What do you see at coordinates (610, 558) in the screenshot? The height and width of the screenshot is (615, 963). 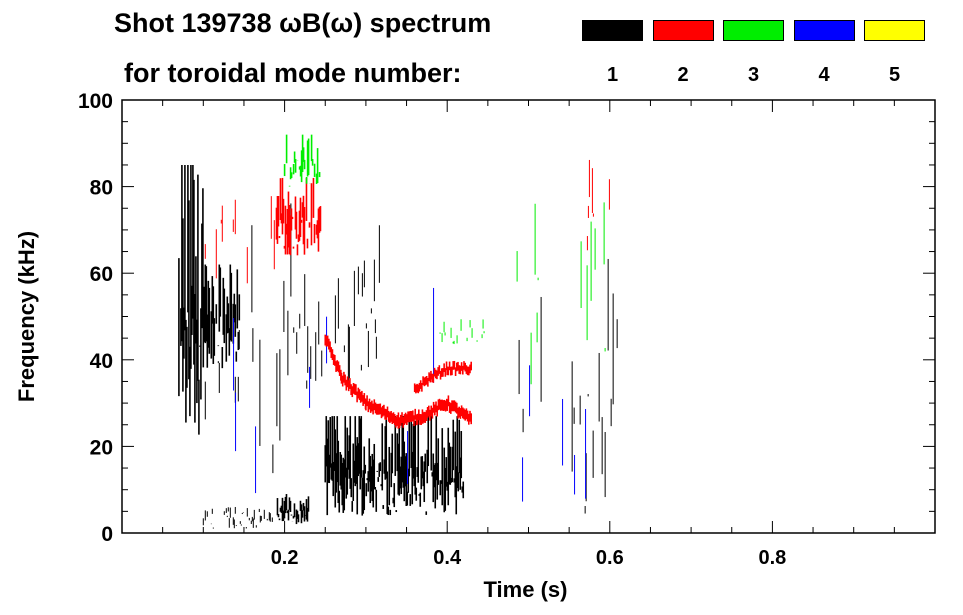 I see `x-tick-label: 0.6` at bounding box center [610, 558].